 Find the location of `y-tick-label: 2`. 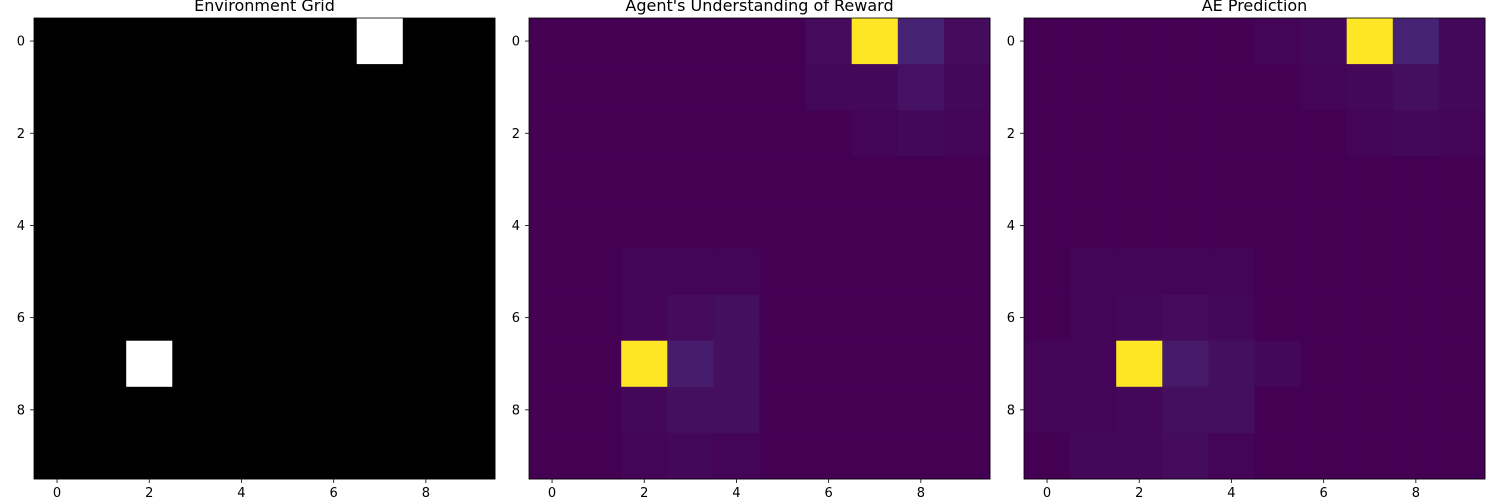

y-tick-label: 2 is located at coordinates (516, 134).